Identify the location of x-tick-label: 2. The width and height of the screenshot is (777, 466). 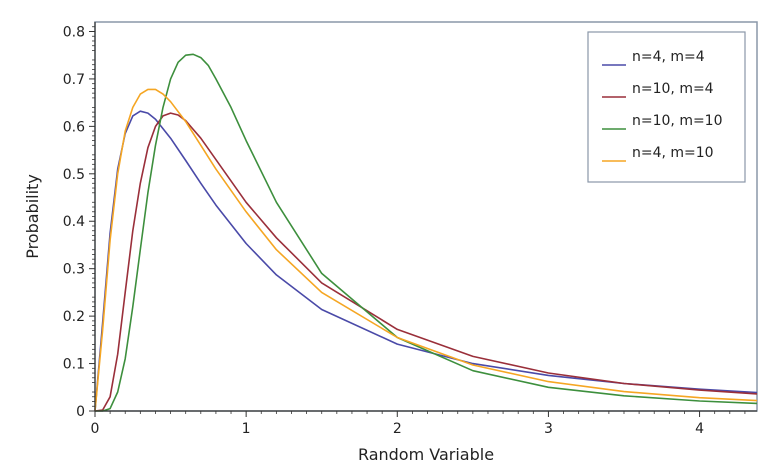
(397, 429).